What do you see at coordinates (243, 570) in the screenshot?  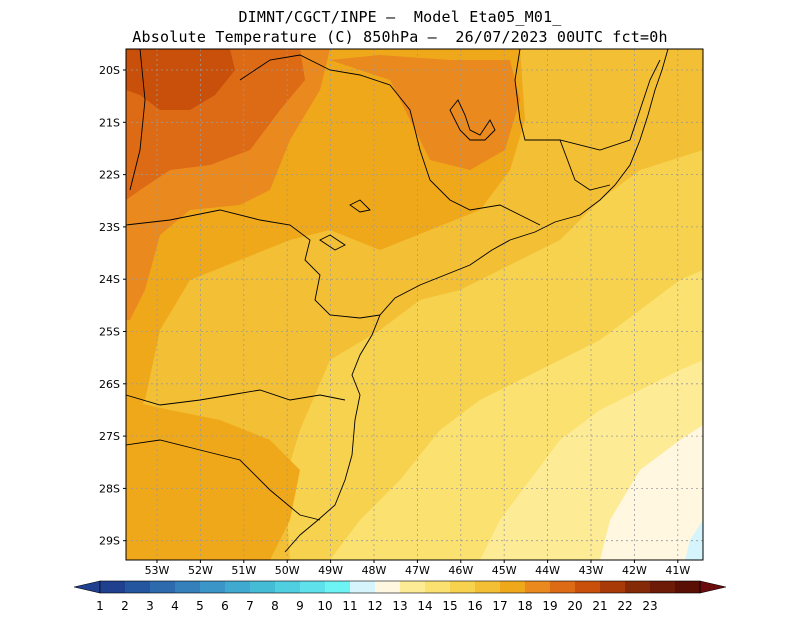 I see `lon-tick-label: 51W` at bounding box center [243, 570].